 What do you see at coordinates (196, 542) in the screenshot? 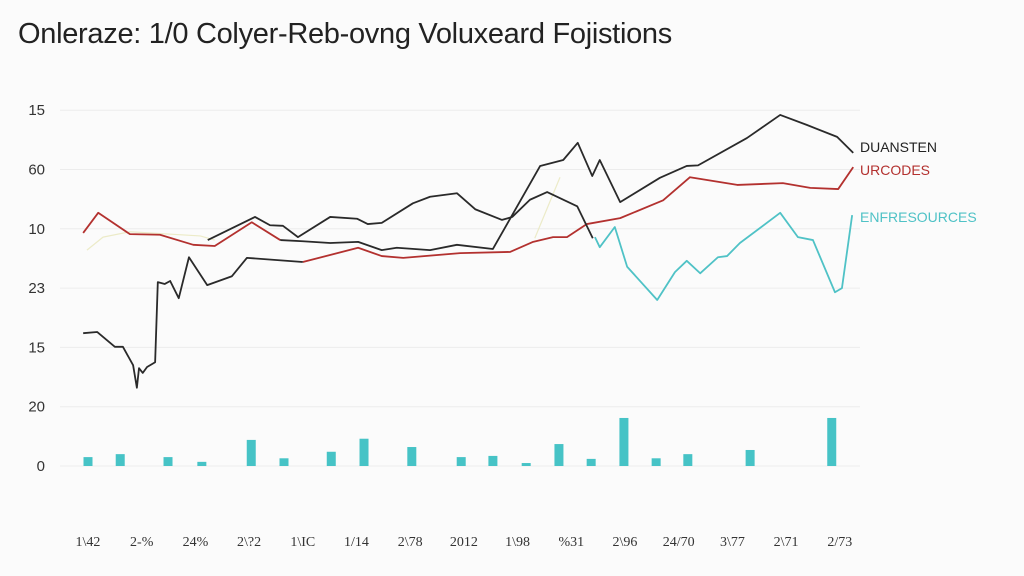
I see `x-tick-label: 24%` at bounding box center [196, 542].